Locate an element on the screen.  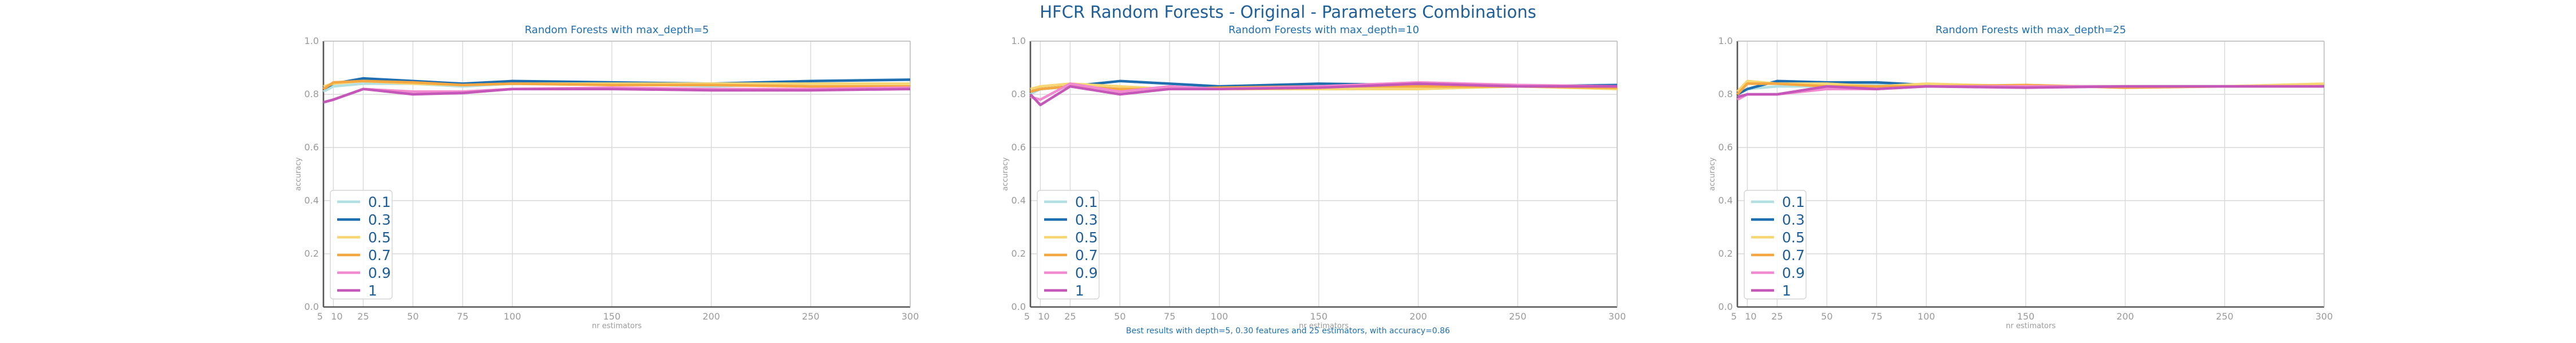
chart-3-legend-label-1: 0.3 is located at coordinates (1793, 220).